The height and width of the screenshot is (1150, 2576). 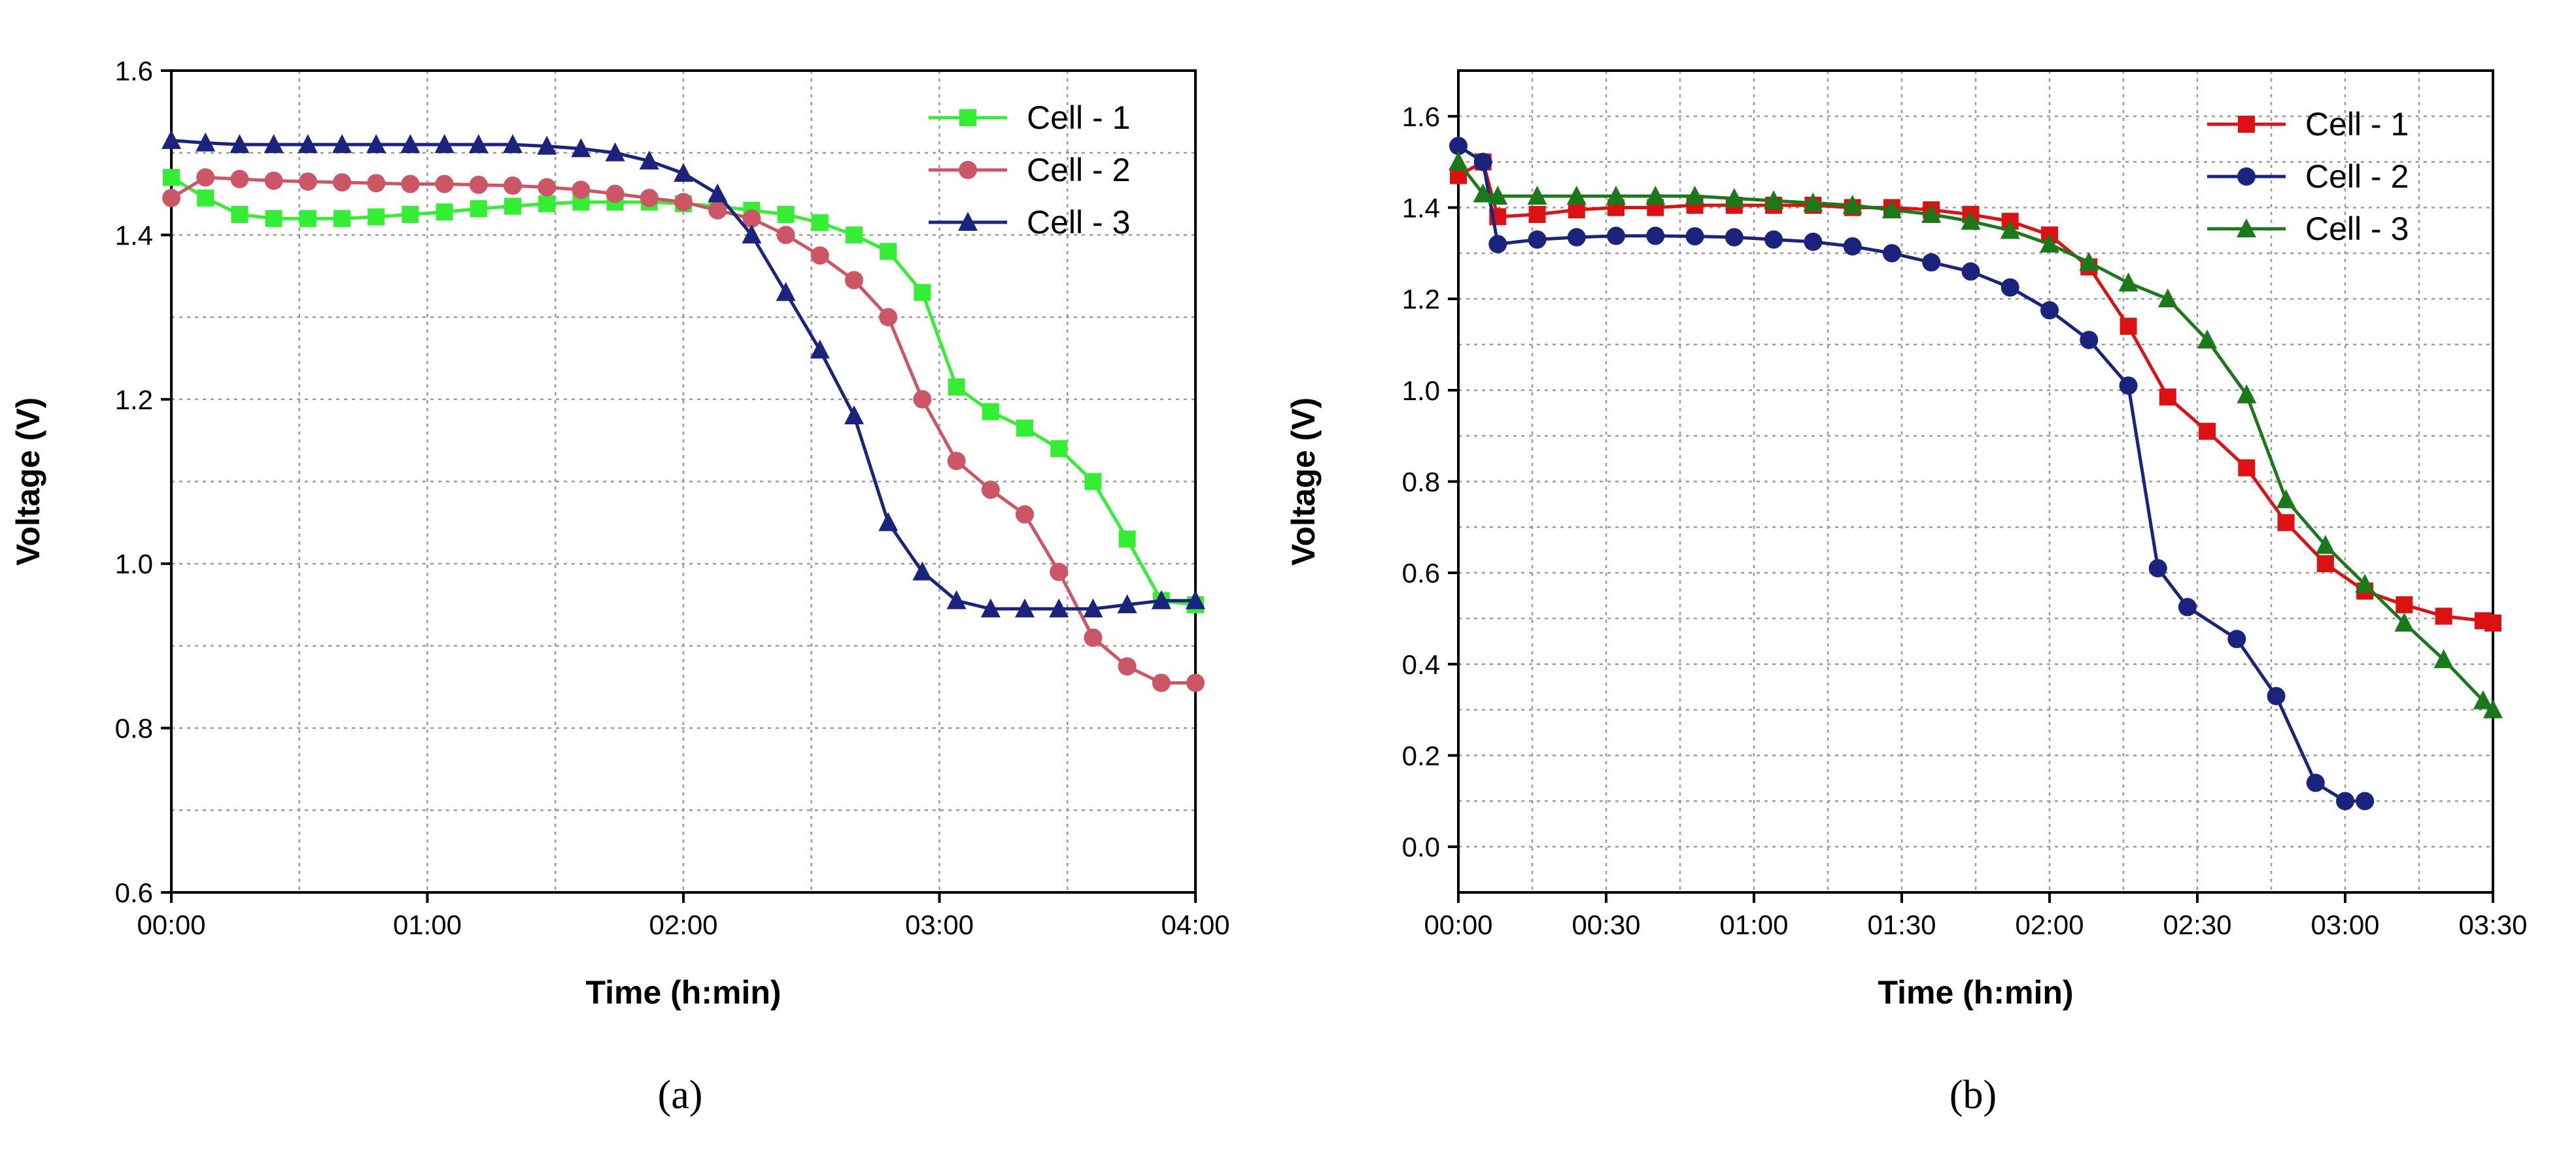 What do you see at coordinates (134, 399) in the screenshot?
I see `y-tick-label: 1.2` at bounding box center [134, 399].